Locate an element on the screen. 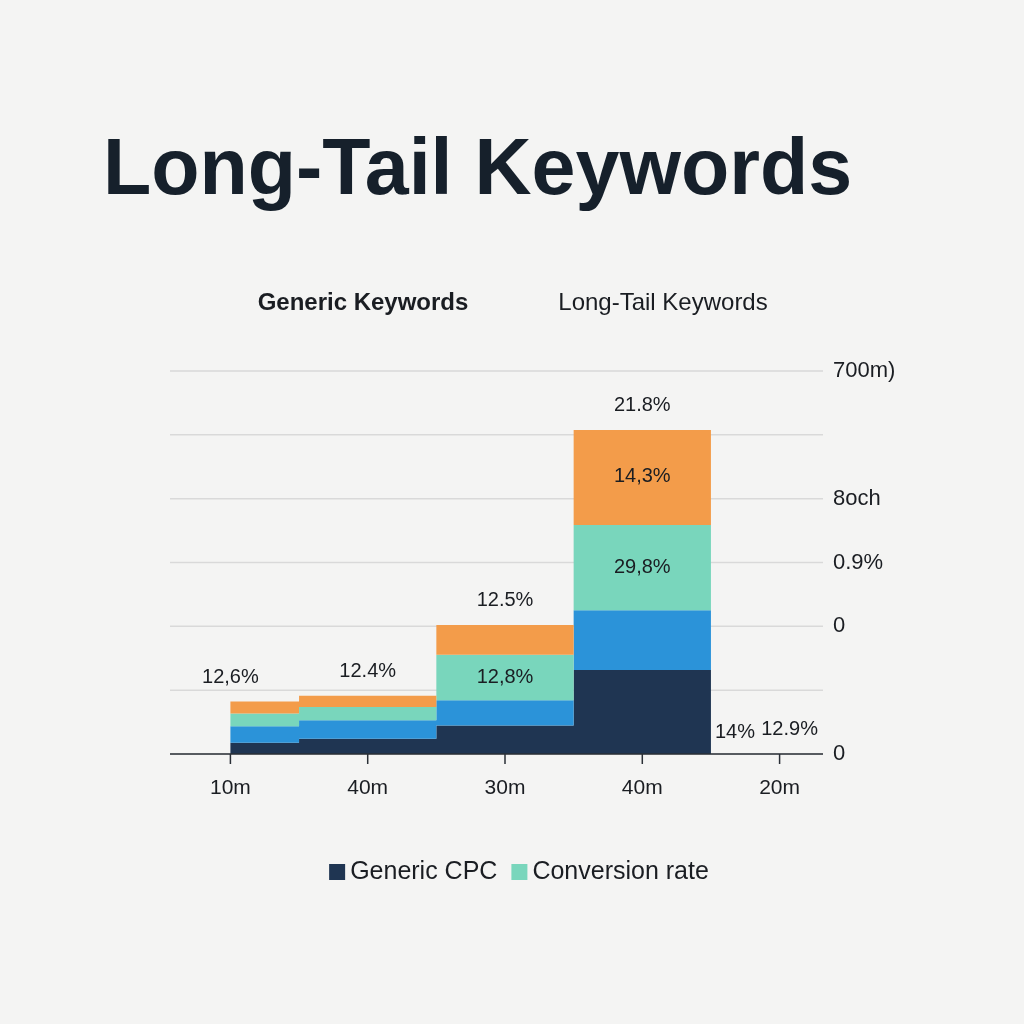  annotation: 14,3% is located at coordinates (642, 475).